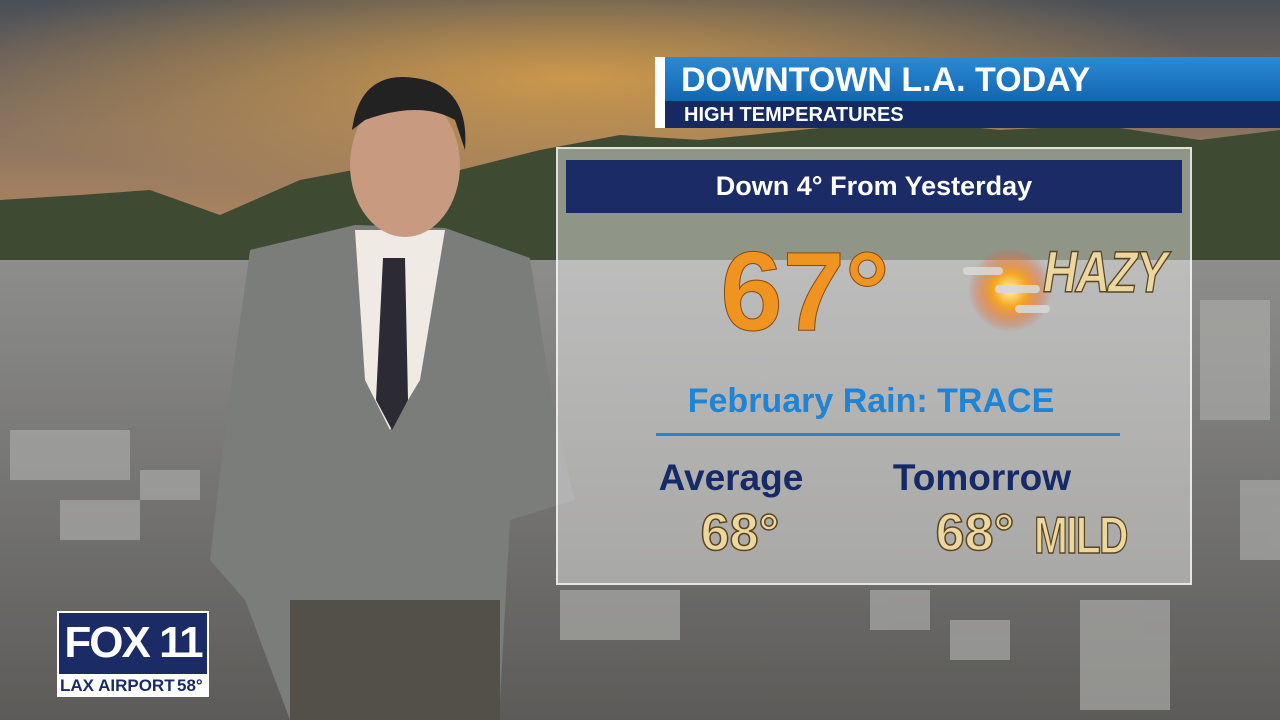  Describe the element at coordinates (972, 114) in the screenshot. I see `header-subtitle: HIGH TEMPERATURES` at that location.